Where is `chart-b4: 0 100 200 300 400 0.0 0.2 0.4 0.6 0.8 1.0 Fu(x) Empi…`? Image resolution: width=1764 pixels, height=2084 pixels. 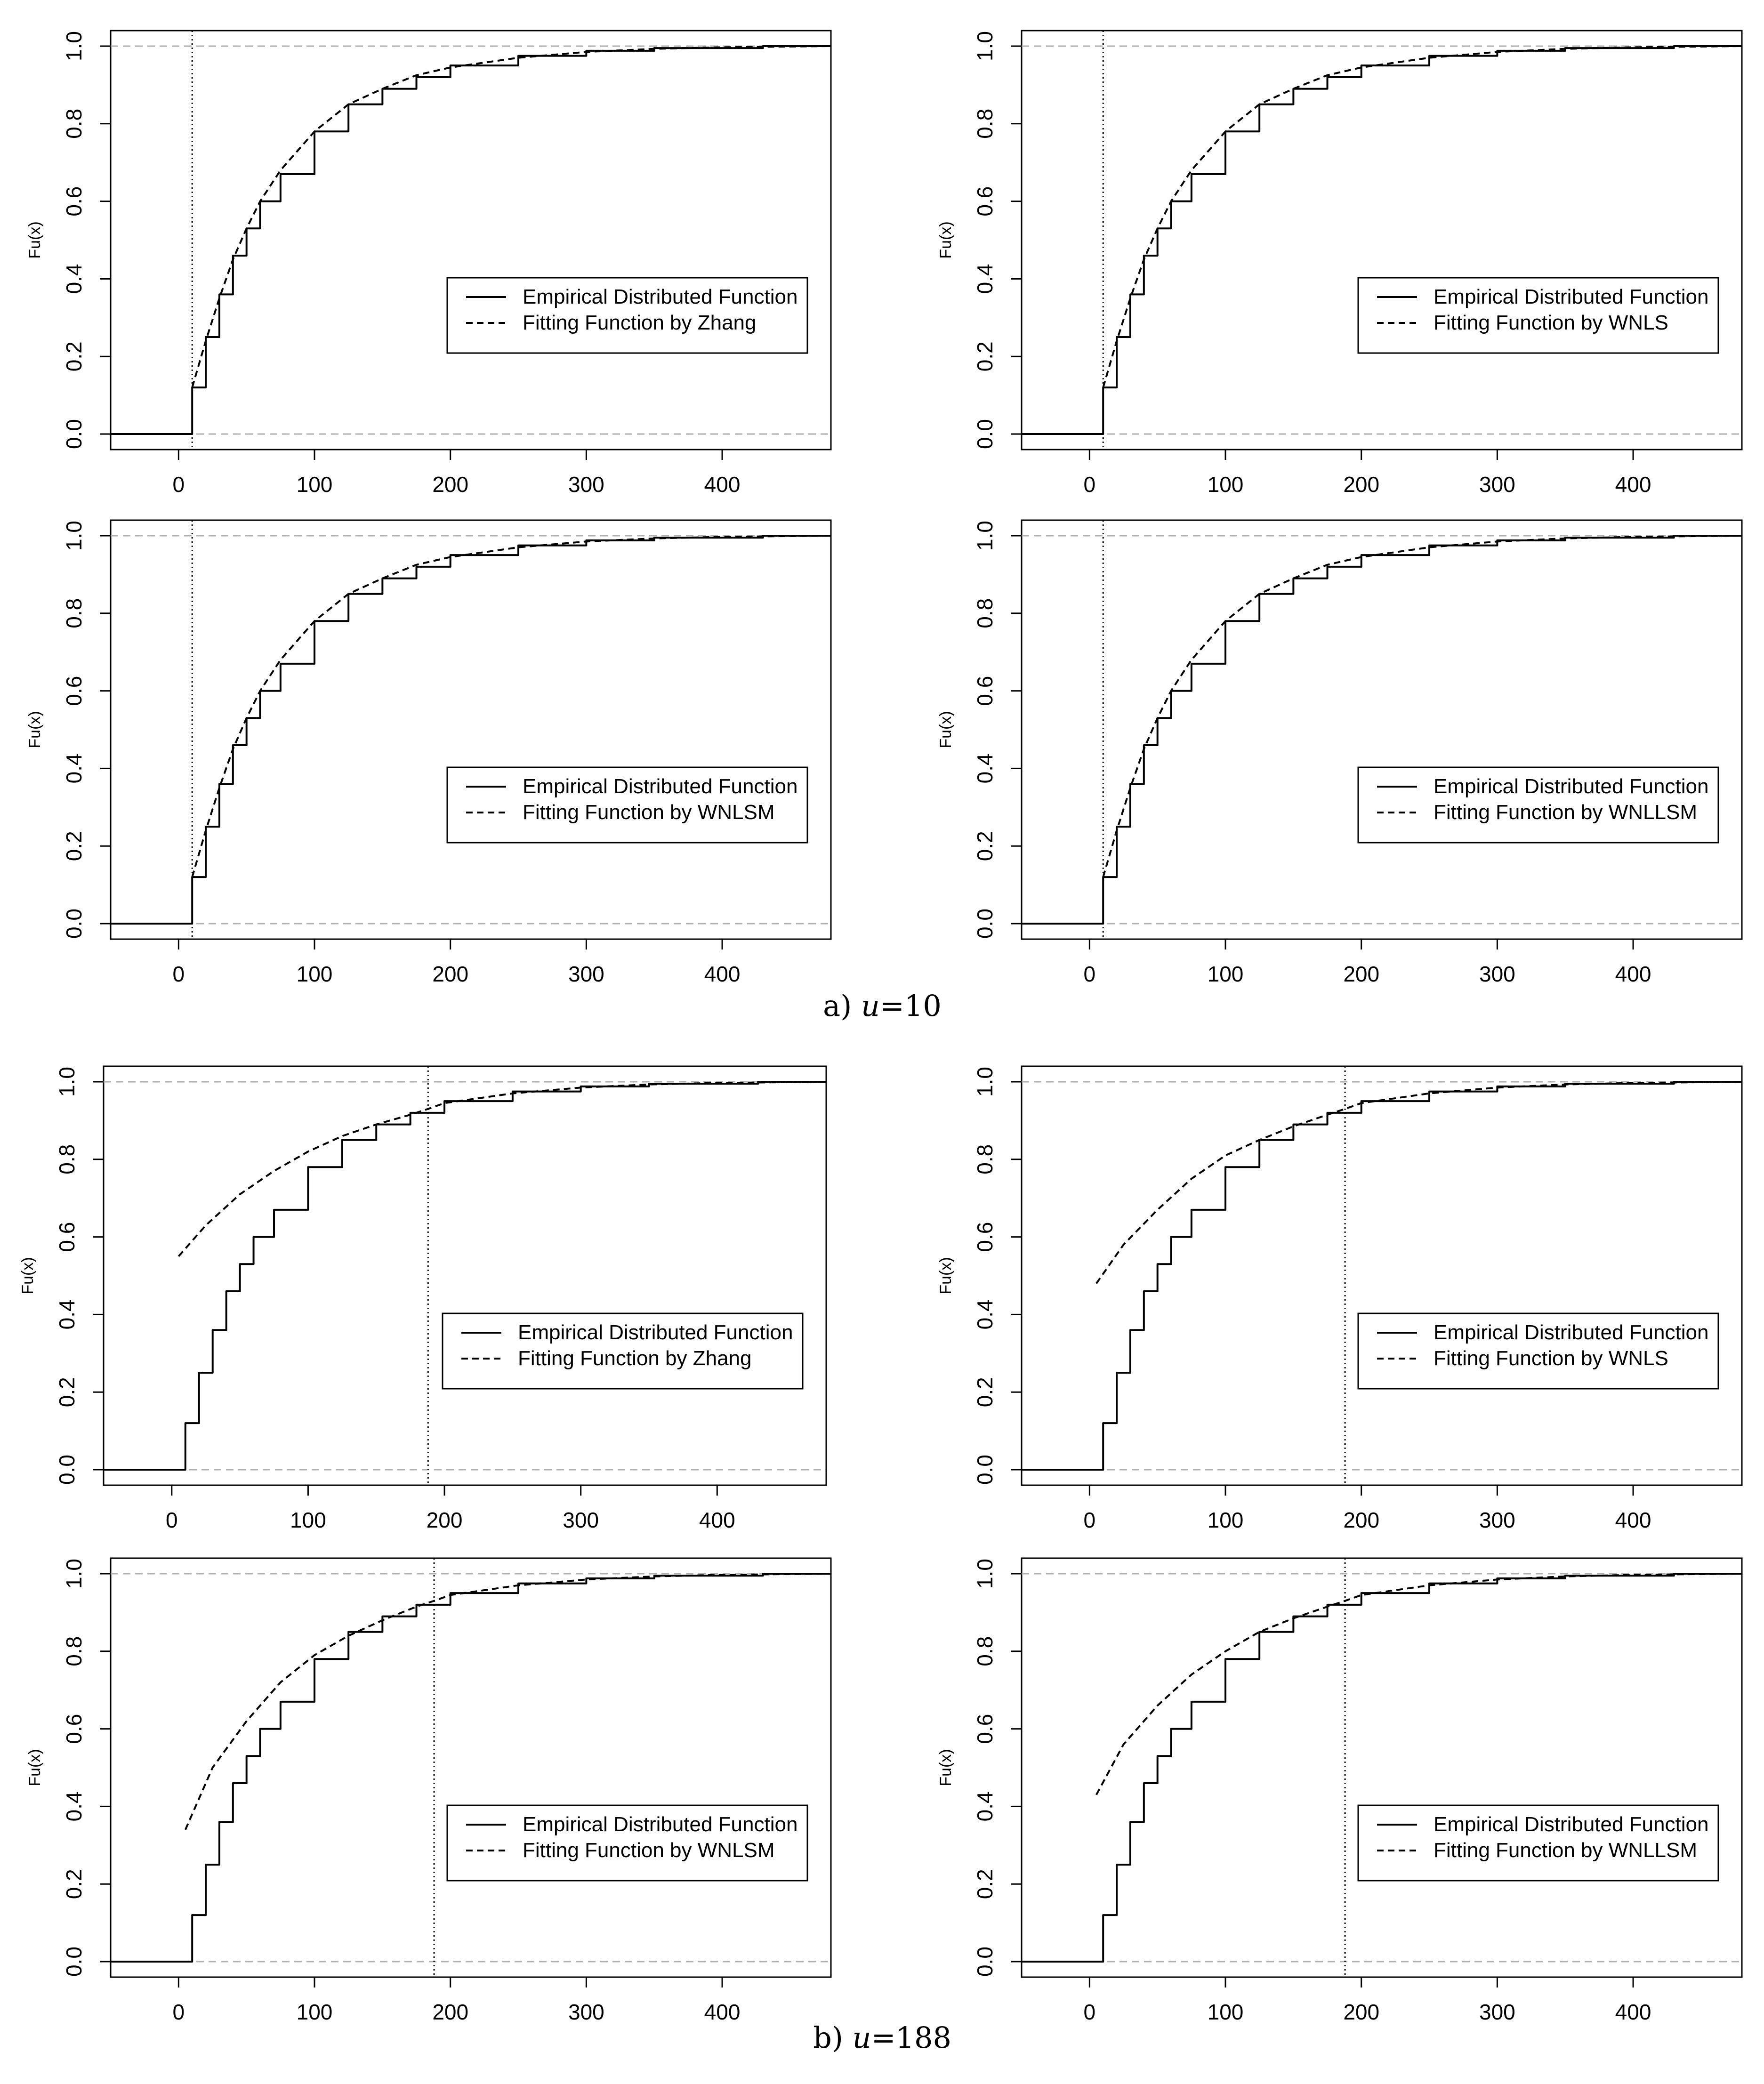
chart-b4: 0 100 200 300 400 0.0 0.2 0.4 0.6 0.8 1.0 Fu(x) Empi… is located at coordinates (1340, 1791).